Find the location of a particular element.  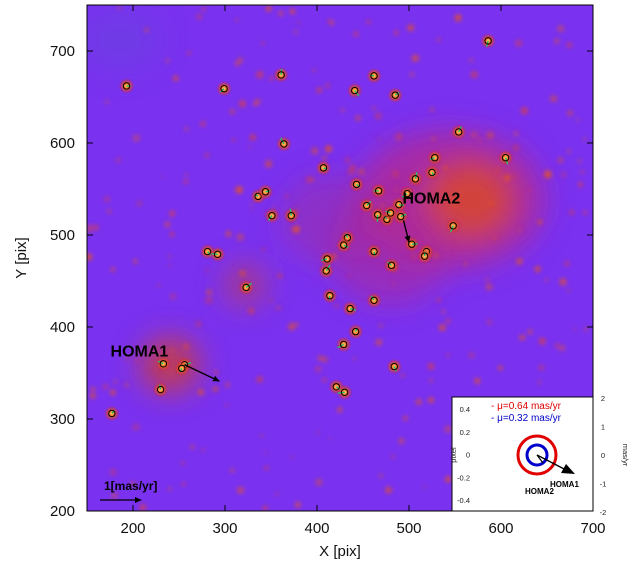

x-tick-label: 400 is located at coordinates (316, 528).